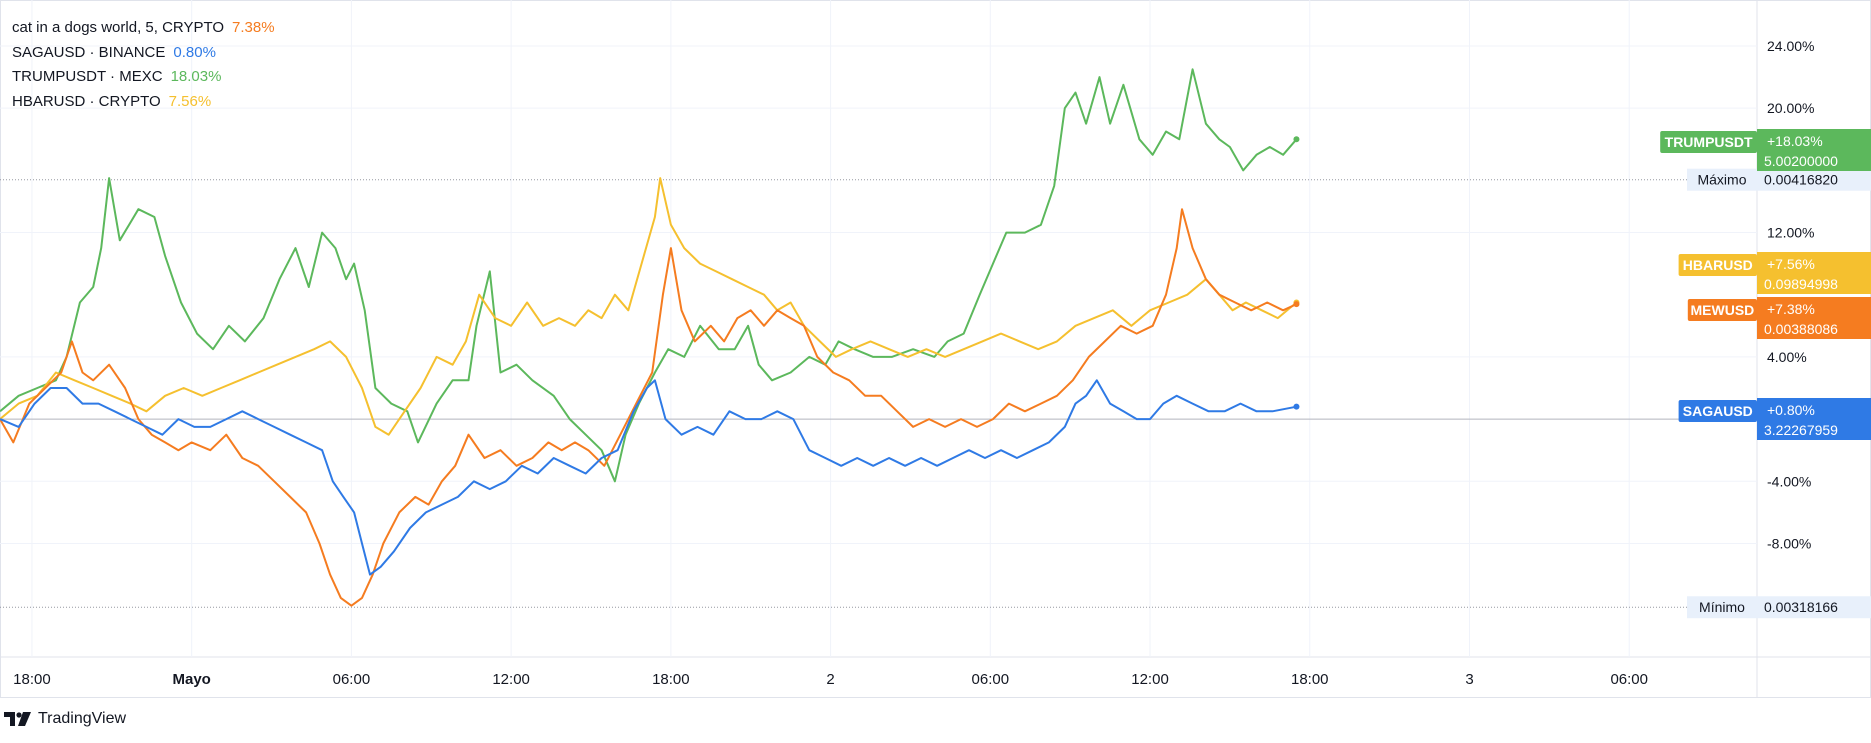 The width and height of the screenshot is (1871, 743). What do you see at coordinates (253, 27) in the screenshot?
I see `legend-pct: 7.38%` at bounding box center [253, 27].